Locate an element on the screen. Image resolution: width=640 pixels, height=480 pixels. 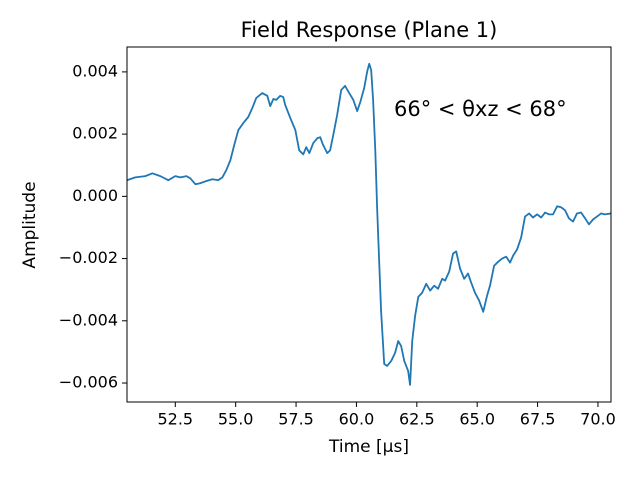
x-tick-label: 52.5 is located at coordinates (175, 419).